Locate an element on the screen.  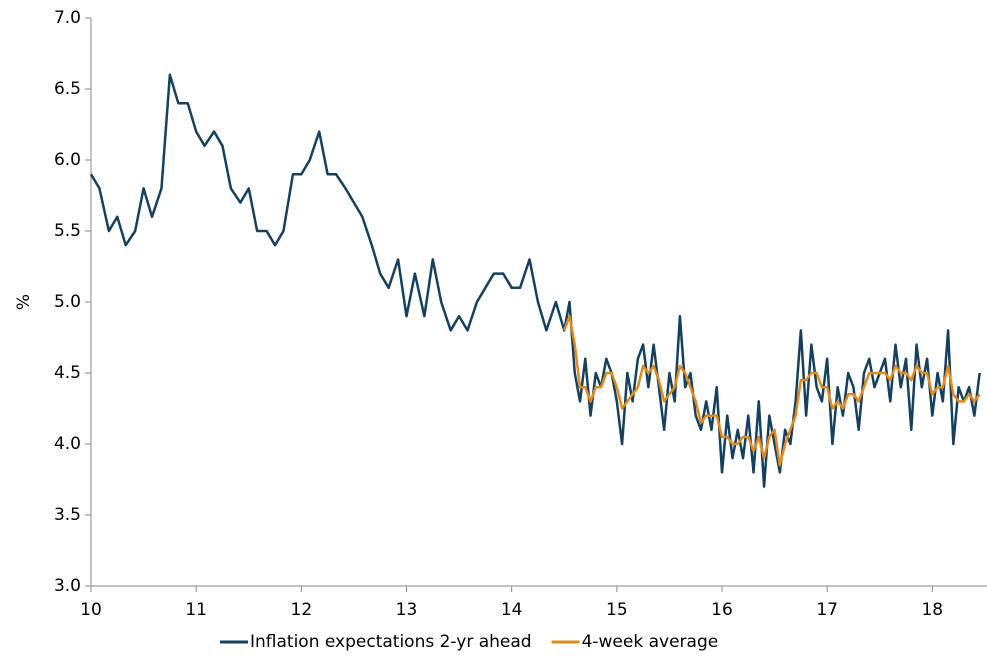
legend-label: 4-week average is located at coordinates (650, 642).